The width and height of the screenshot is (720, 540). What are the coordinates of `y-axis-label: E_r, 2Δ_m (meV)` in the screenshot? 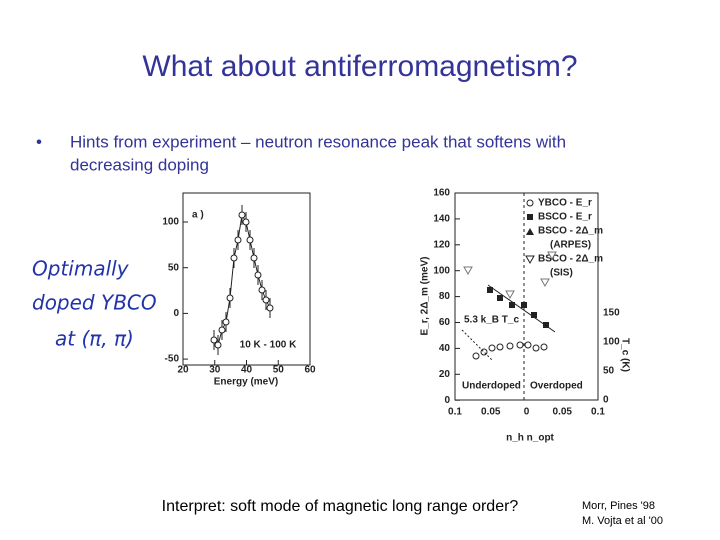 It's located at (425, 296).